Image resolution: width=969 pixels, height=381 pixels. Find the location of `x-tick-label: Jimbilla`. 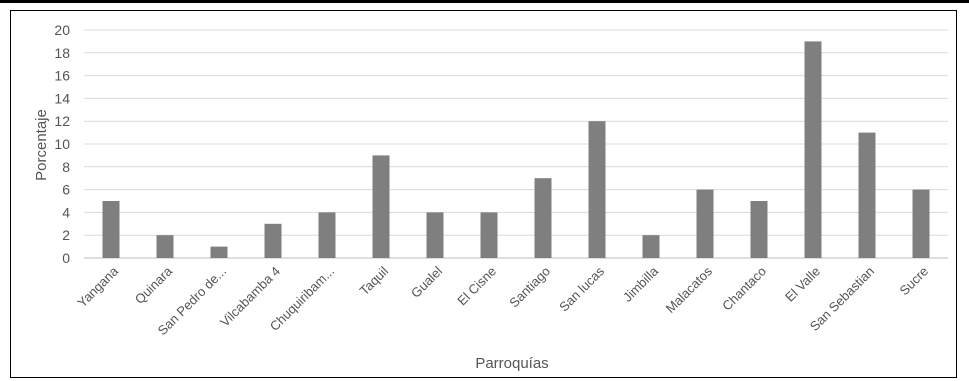

x-tick-label: Jimbilla is located at coordinates (641, 284).